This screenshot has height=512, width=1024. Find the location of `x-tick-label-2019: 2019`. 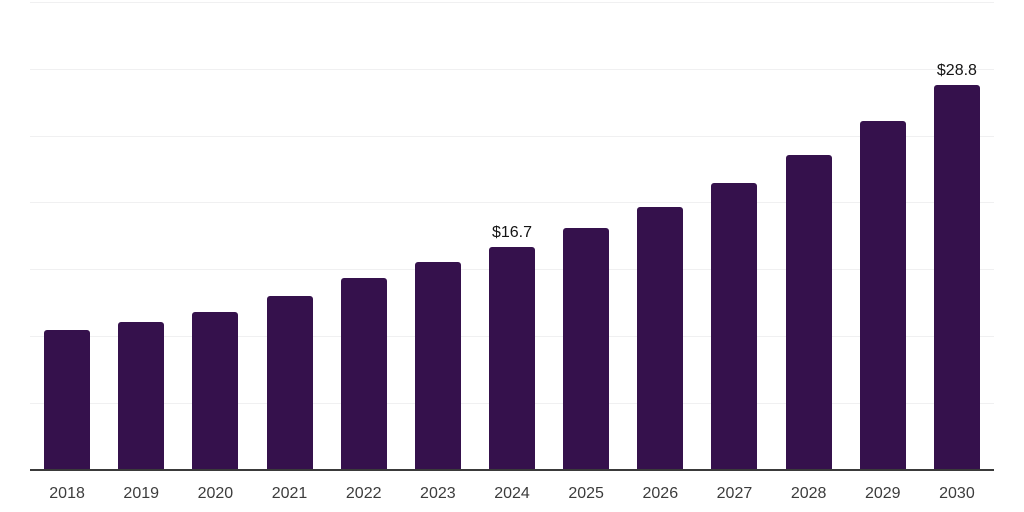

x-tick-label-2019: 2019 is located at coordinates (141, 493).